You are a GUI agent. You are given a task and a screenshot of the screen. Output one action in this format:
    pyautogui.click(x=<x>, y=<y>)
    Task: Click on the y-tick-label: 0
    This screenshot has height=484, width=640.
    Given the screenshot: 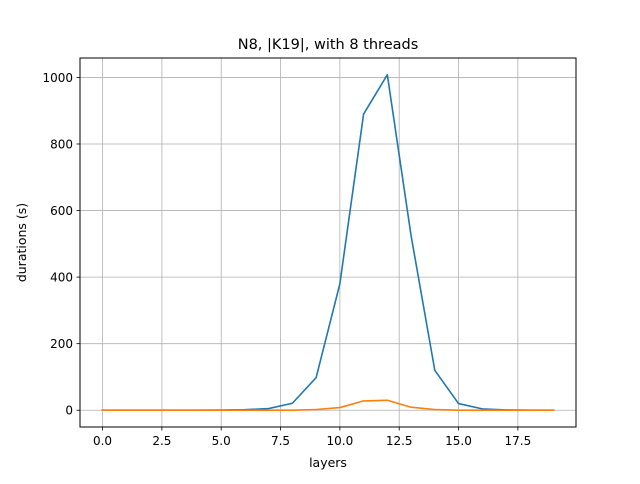 What is the action you would take?
    pyautogui.click(x=69, y=411)
    